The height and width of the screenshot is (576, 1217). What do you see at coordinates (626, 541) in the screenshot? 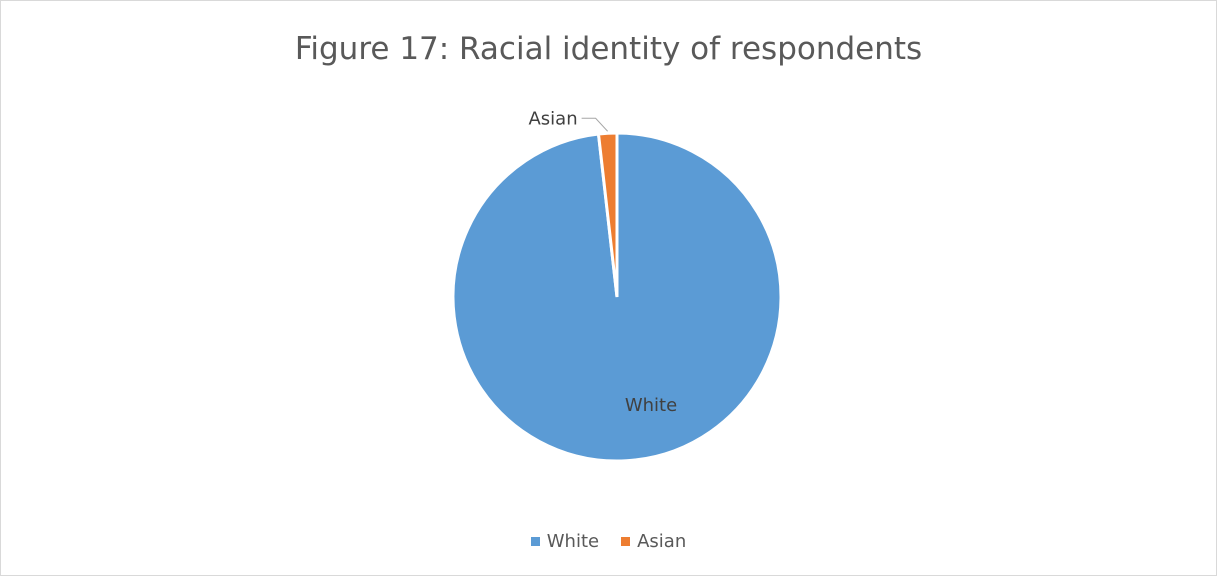
I see `legend-swatch-asian` at bounding box center [626, 541].